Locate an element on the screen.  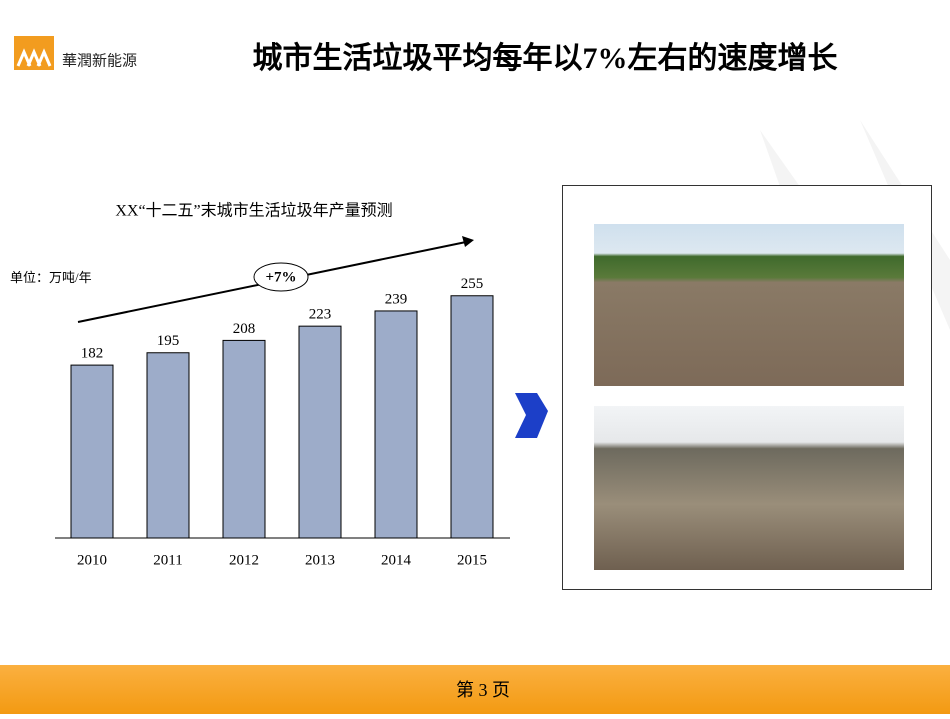
annotation: +7% is located at coordinates (280, 277).